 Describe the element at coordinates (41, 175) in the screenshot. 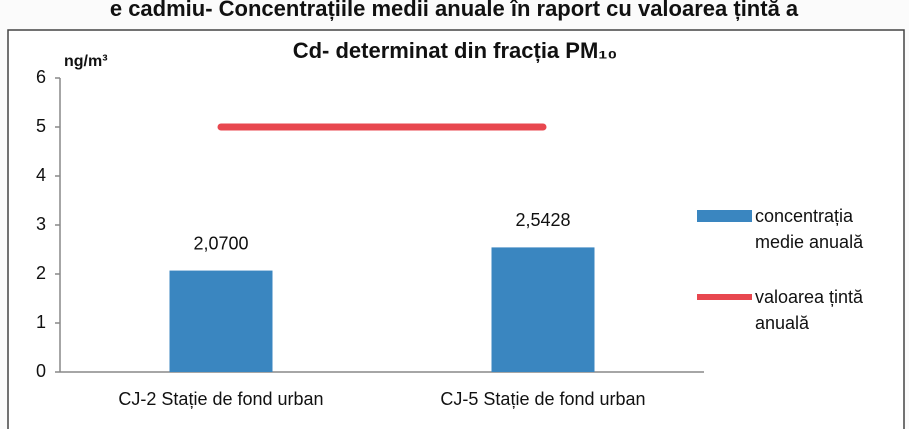

I see `y-tick-label: 4` at that location.